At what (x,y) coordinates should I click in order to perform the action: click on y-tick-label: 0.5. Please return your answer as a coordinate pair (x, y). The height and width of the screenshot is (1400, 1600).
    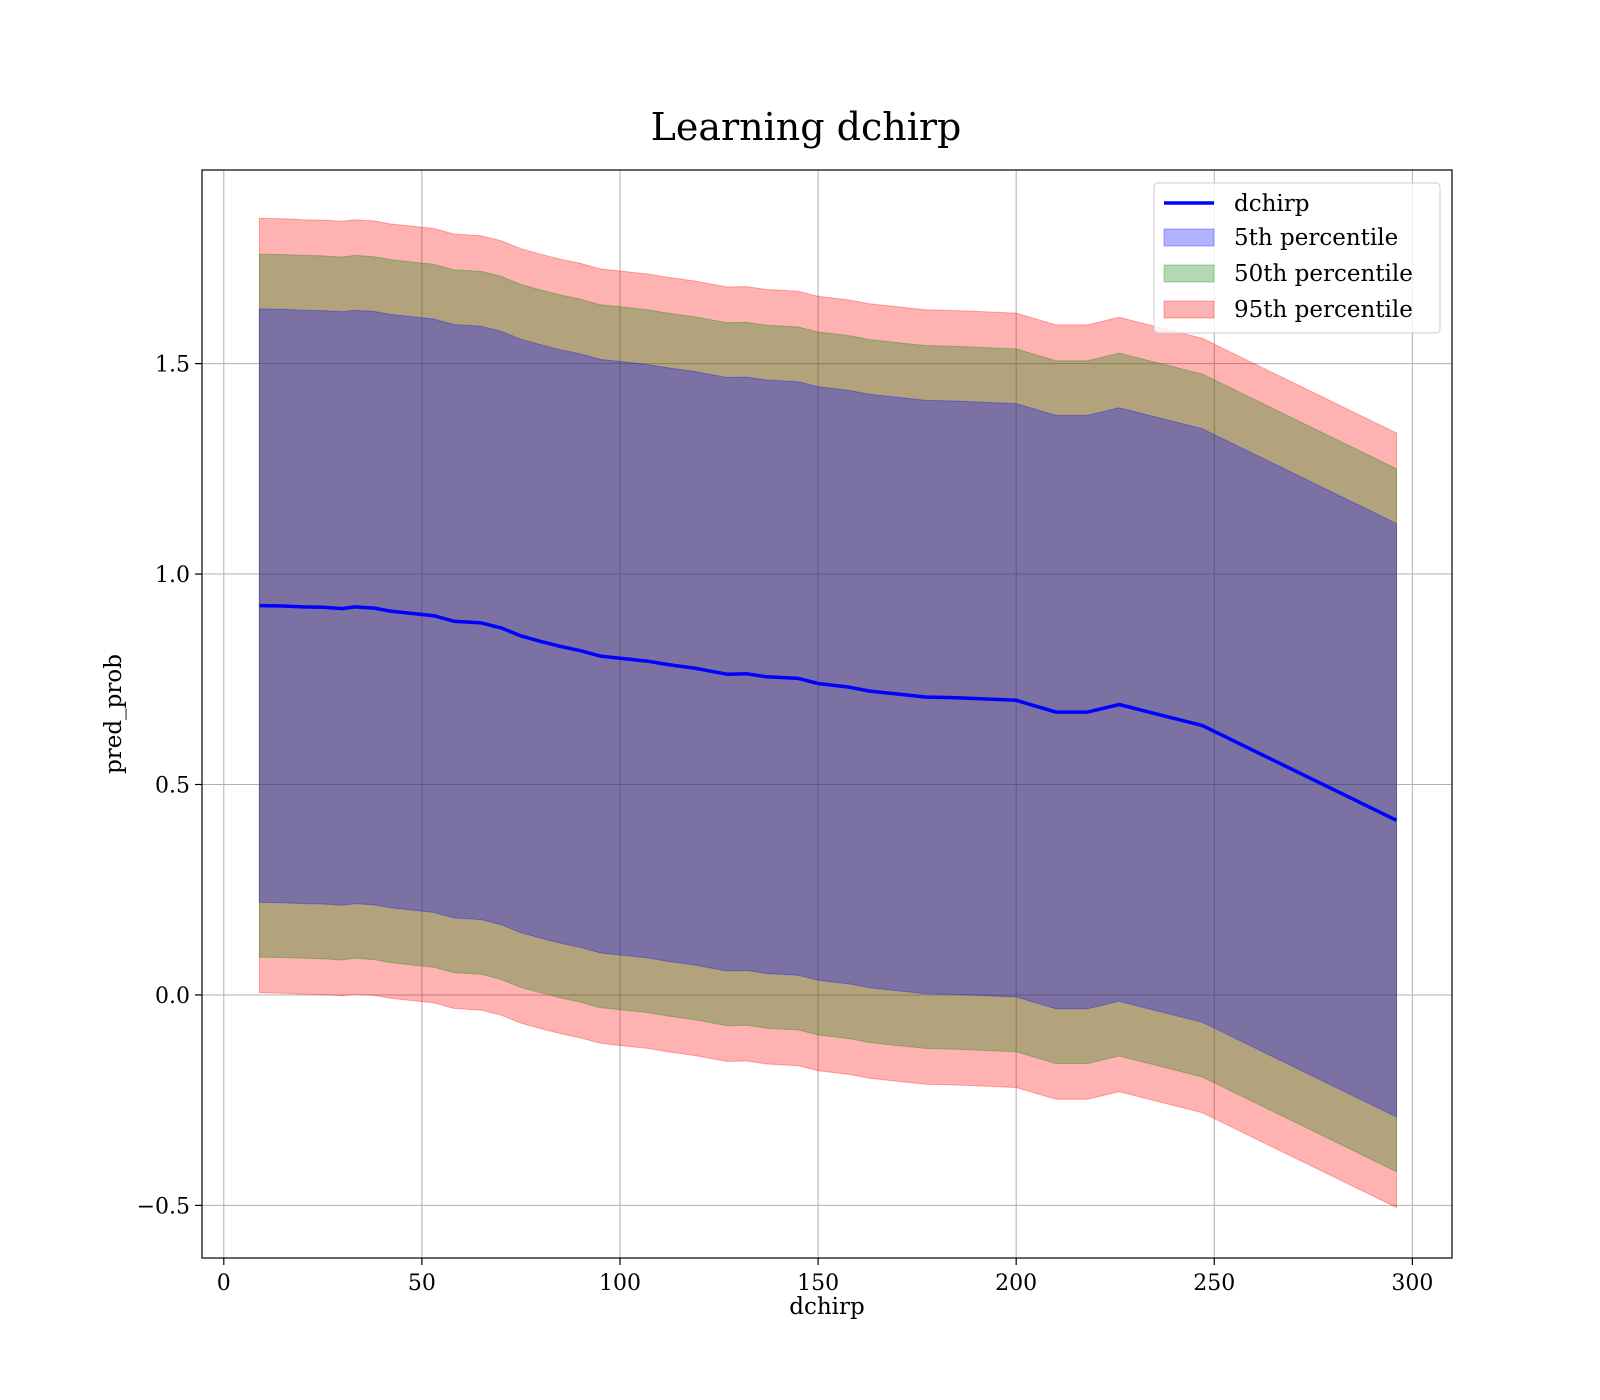
    Looking at the image, I should click on (172, 785).